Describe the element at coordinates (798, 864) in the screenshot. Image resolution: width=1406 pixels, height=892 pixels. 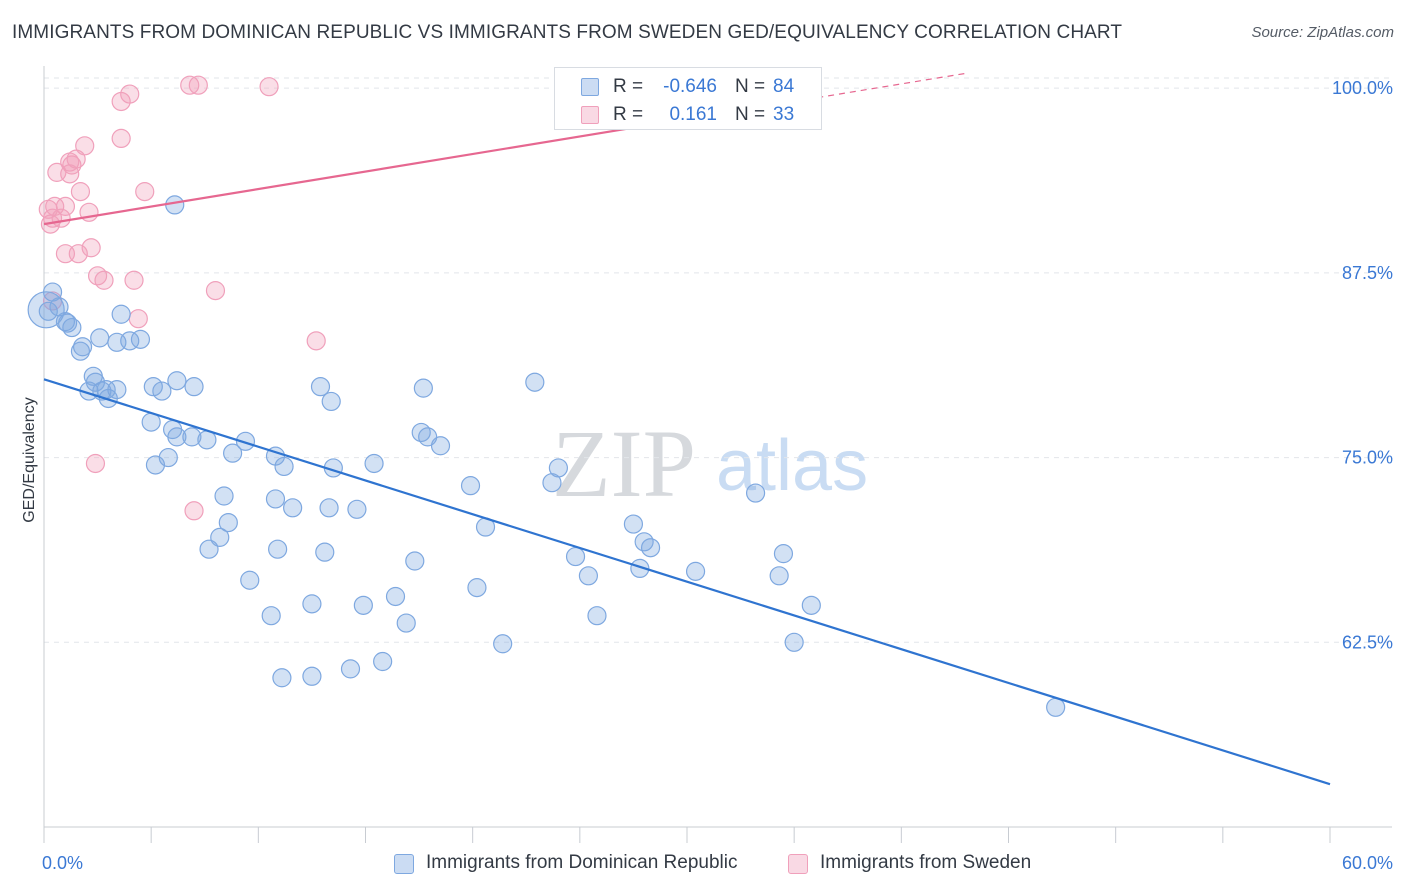
I see `bottom-legend-swatch-sweden` at that location.